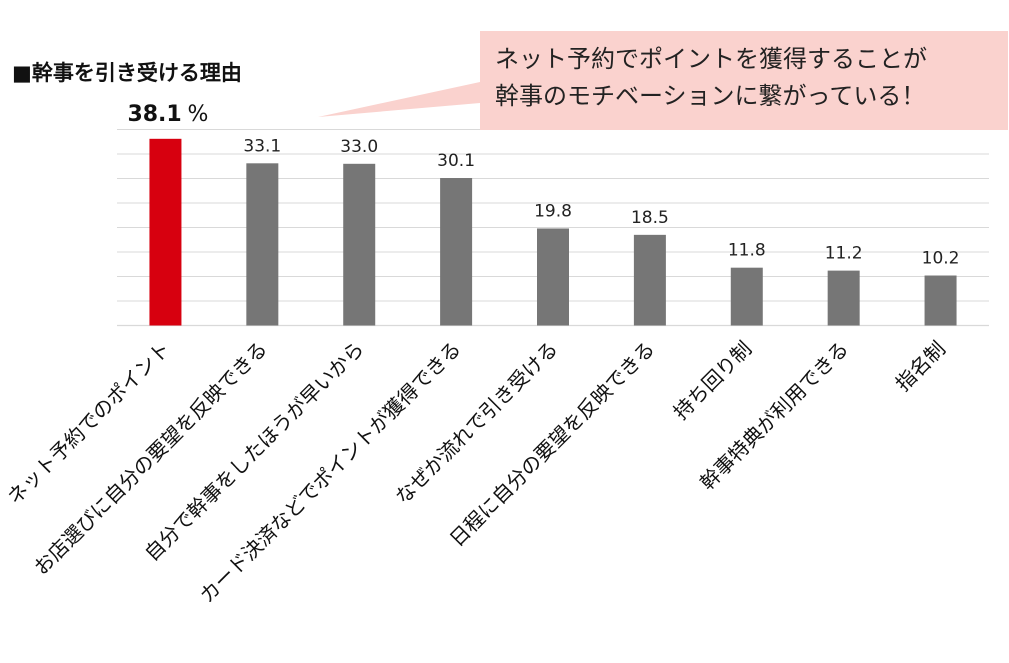 The image size is (1009, 663). What do you see at coordinates (844, 254) in the screenshot?
I see `value-label-8: 11.2` at bounding box center [844, 254].